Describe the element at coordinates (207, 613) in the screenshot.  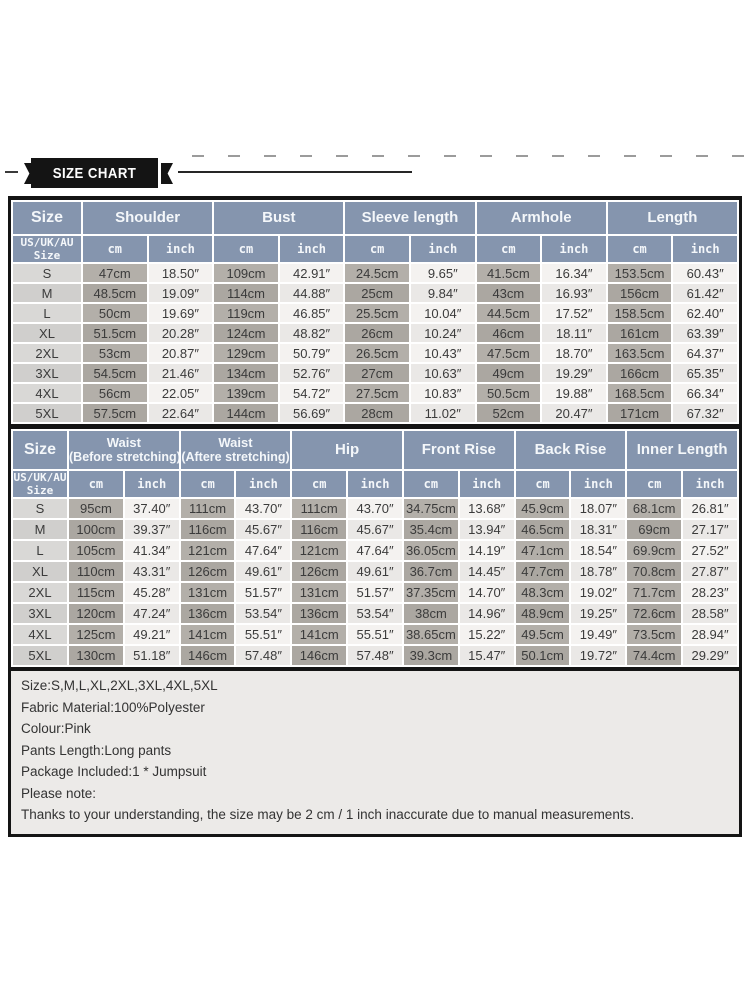
I see `cm-value-cell: 136cm` at that location.